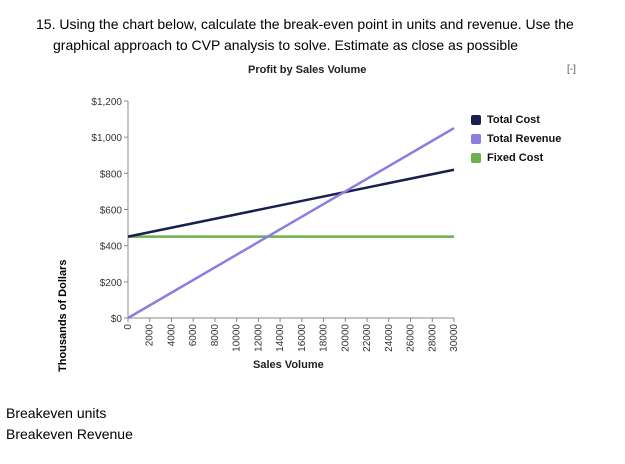  What do you see at coordinates (111, 211) in the screenshot?
I see `y-tick-label: $600` at bounding box center [111, 211].